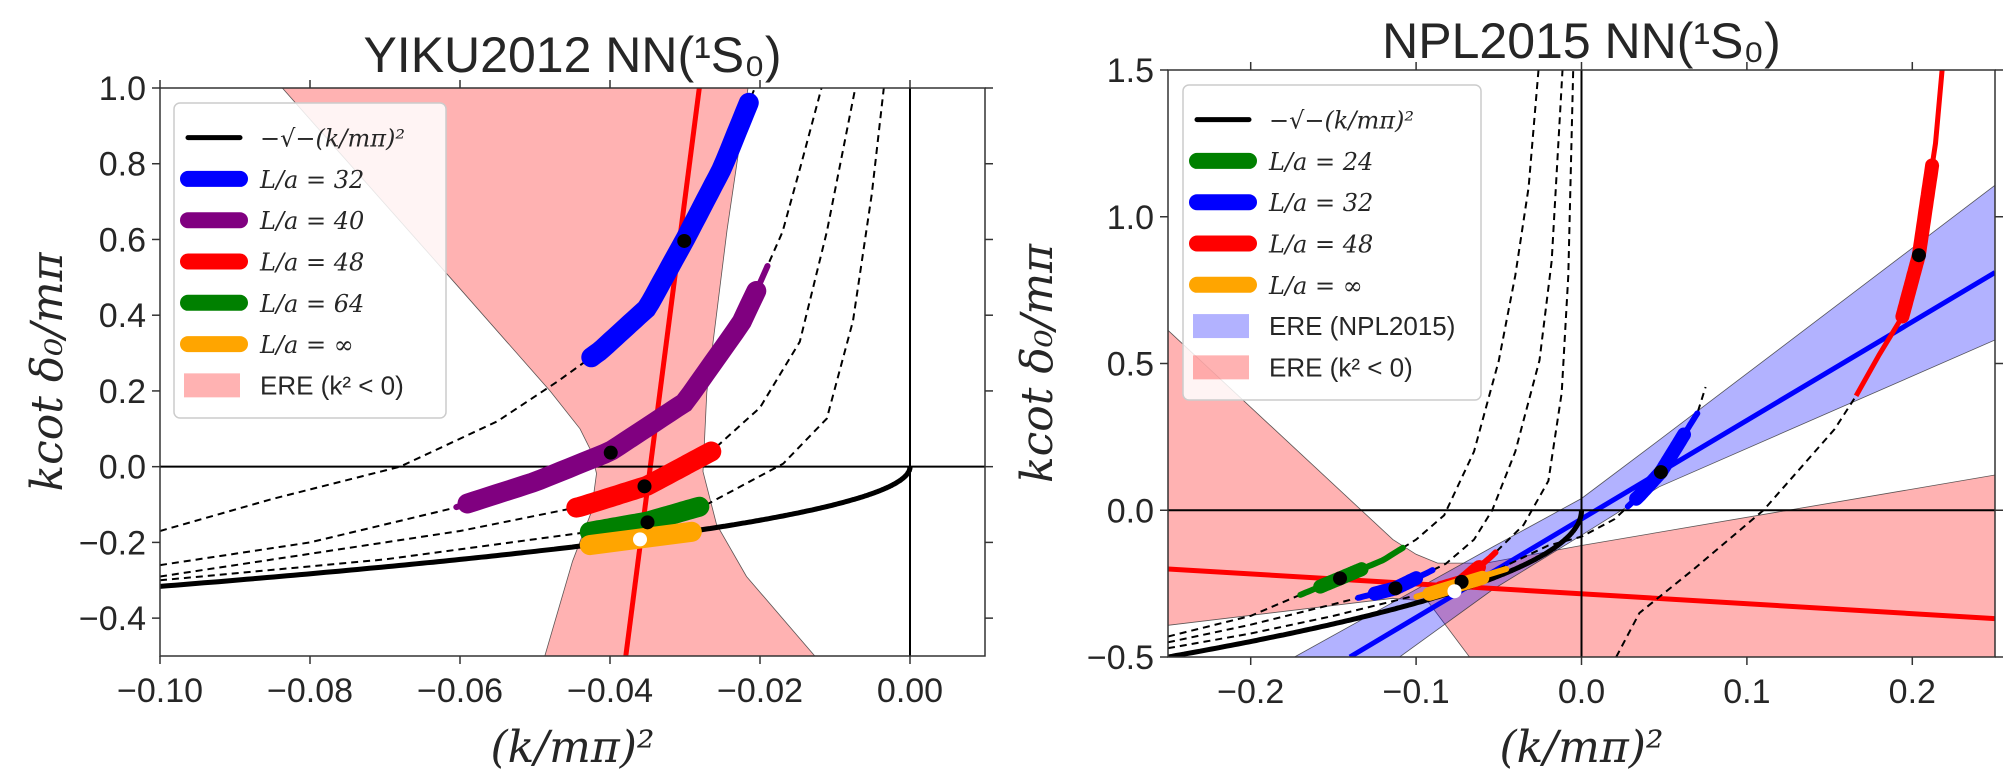 The height and width of the screenshot is (783, 2008). I want to click on fit-line, so click(662, 372).